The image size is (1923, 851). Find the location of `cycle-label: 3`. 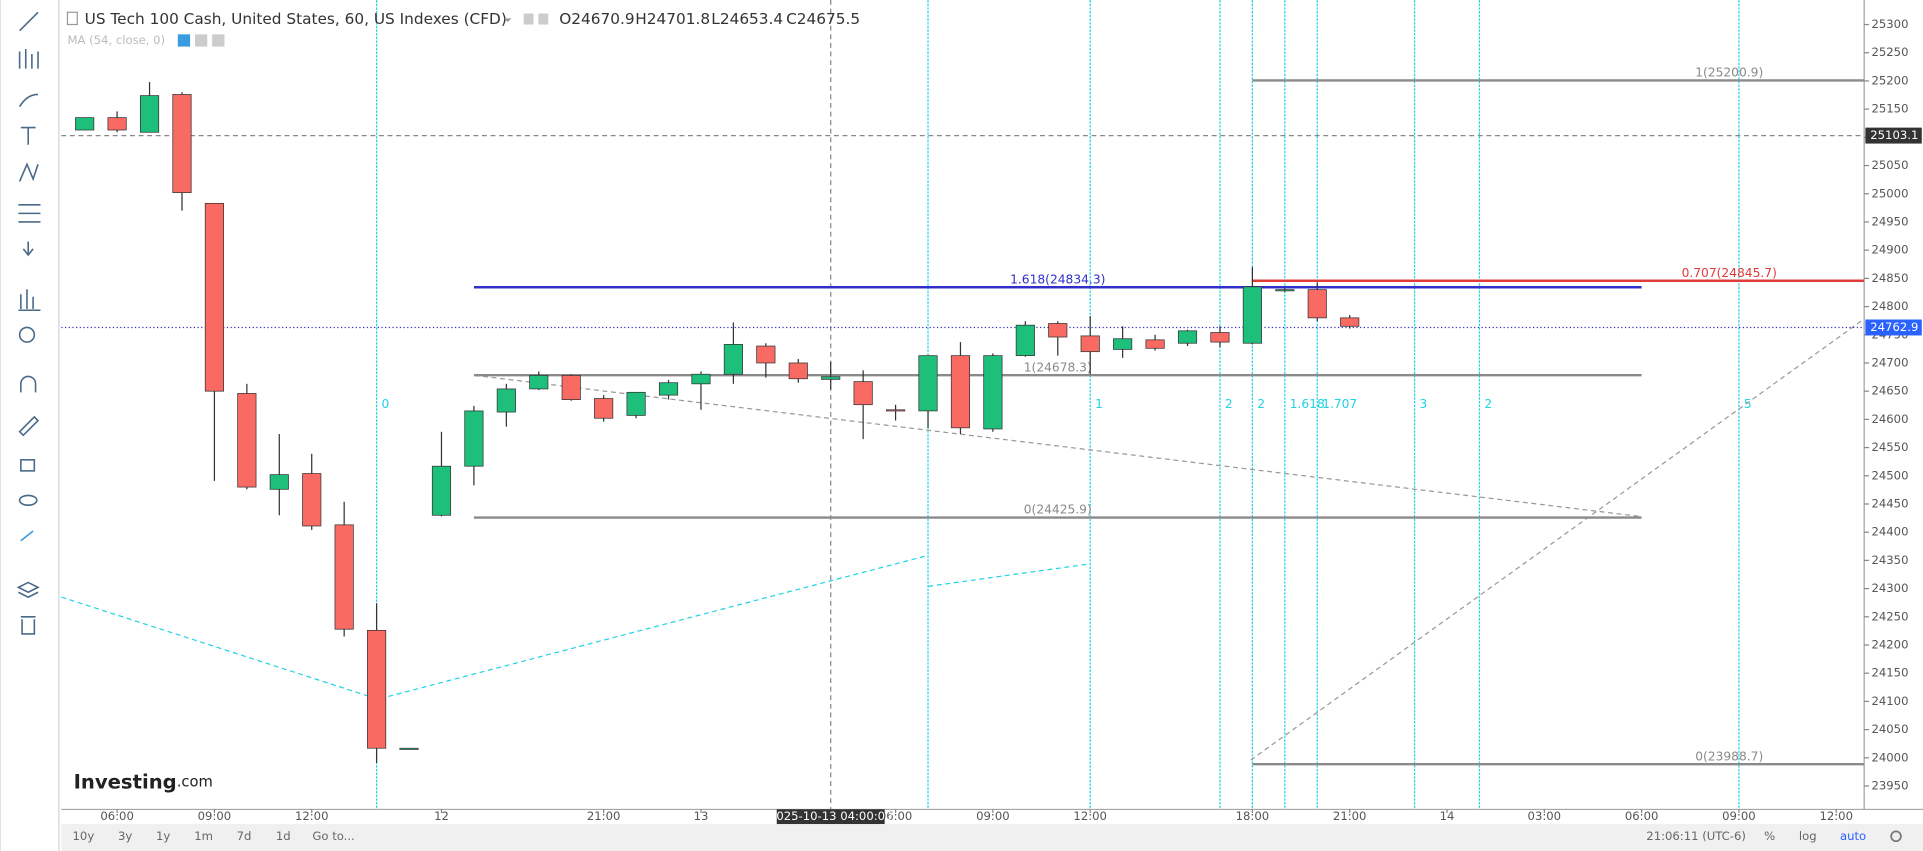

cycle-label: 3 is located at coordinates (1423, 404).